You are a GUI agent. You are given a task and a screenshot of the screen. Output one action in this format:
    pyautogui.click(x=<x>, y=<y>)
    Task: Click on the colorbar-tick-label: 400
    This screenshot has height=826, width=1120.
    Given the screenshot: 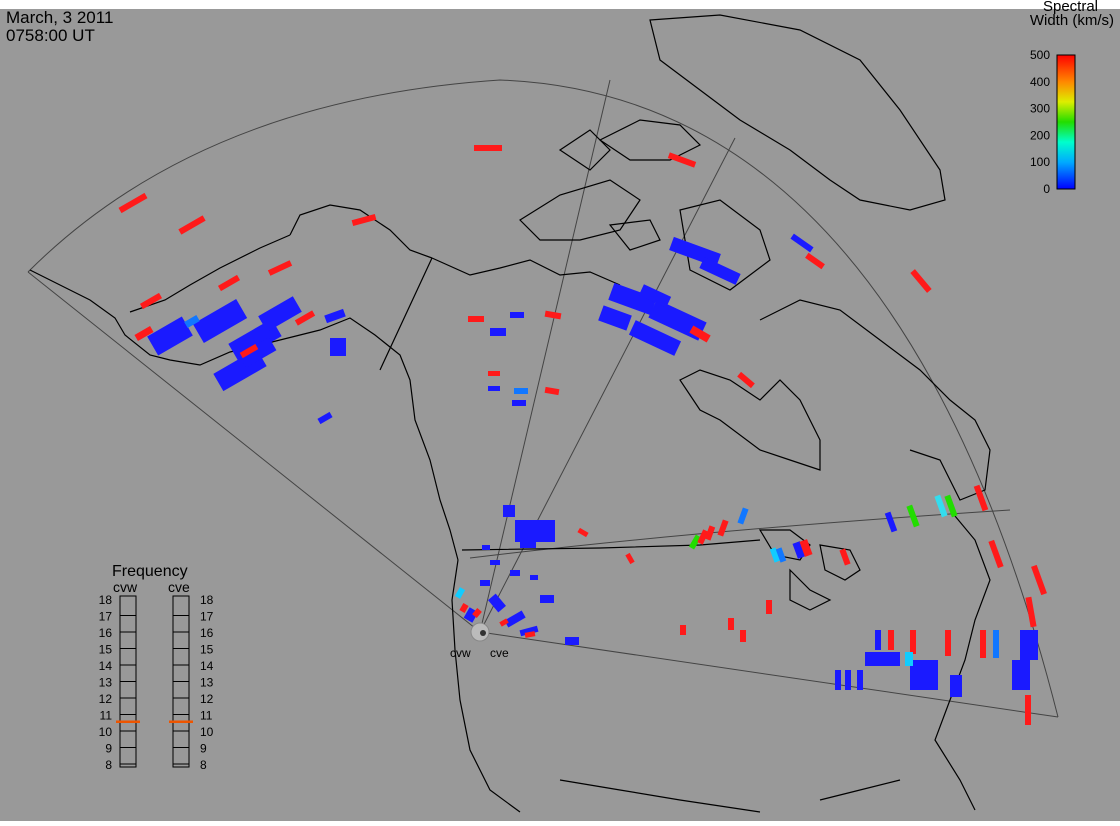 What is the action you would take?
    pyautogui.click(x=1040, y=82)
    